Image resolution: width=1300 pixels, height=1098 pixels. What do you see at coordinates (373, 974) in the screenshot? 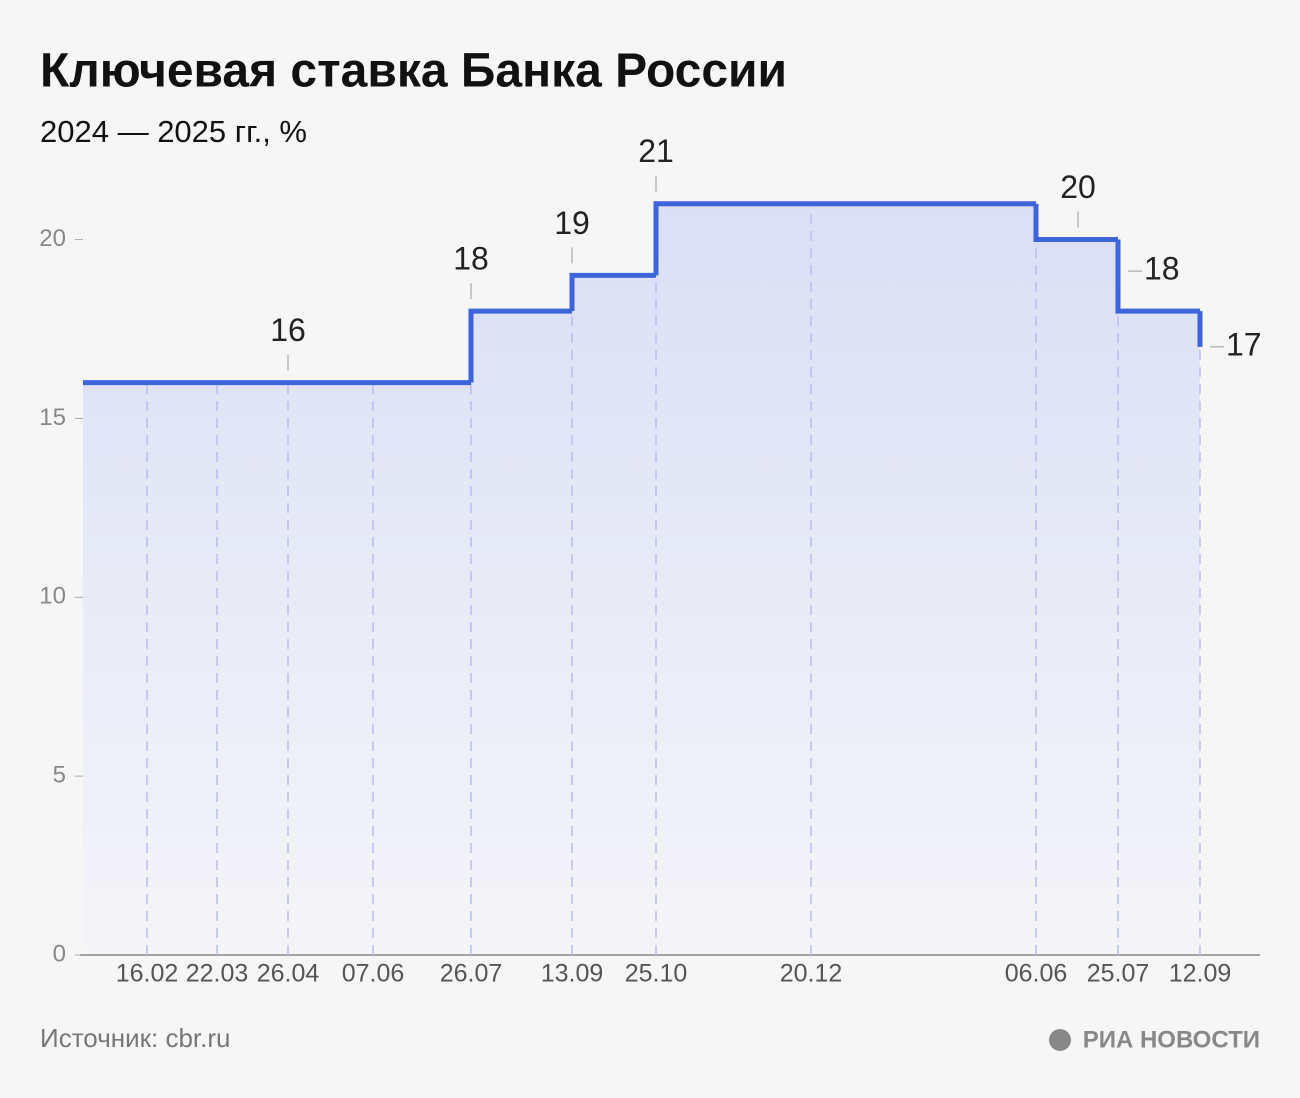
I see `x-tick-label: 07.06` at bounding box center [373, 974].